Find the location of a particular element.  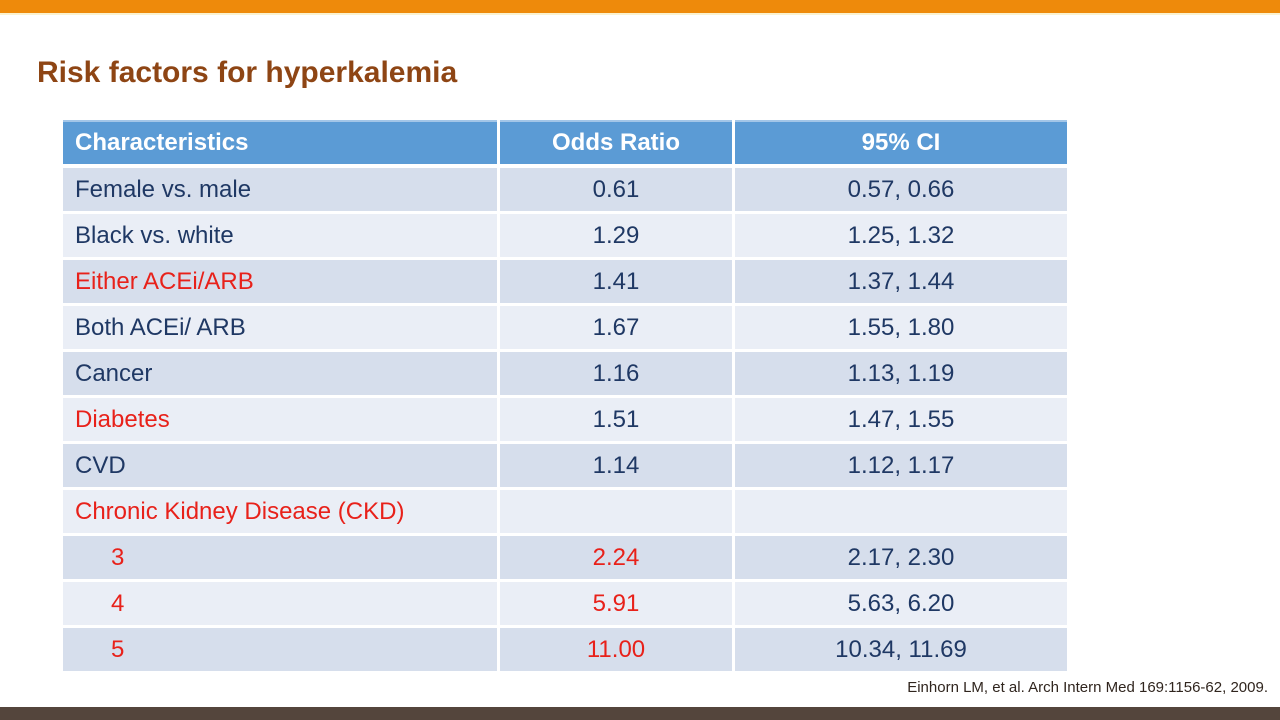

table-row: Cancer 1.16 1.13, 1.19 is located at coordinates (565, 373).